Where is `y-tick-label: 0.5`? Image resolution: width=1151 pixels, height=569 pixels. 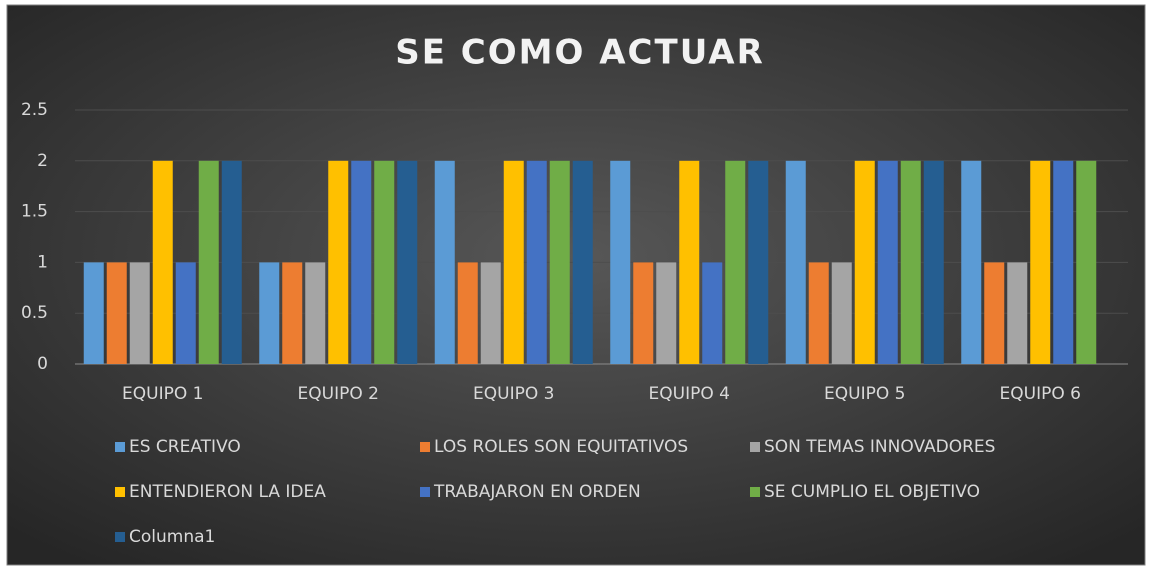 y-tick-label: 0.5 is located at coordinates (34, 313).